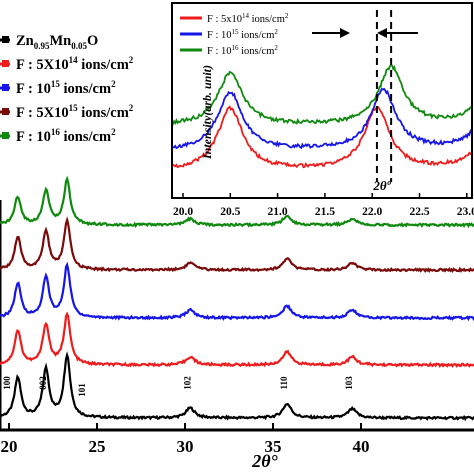  What do you see at coordinates (75, 64) in the screenshot?
I see `legend-label: F : 5X1014 ions/cm2` at bounding box center [75, 64].